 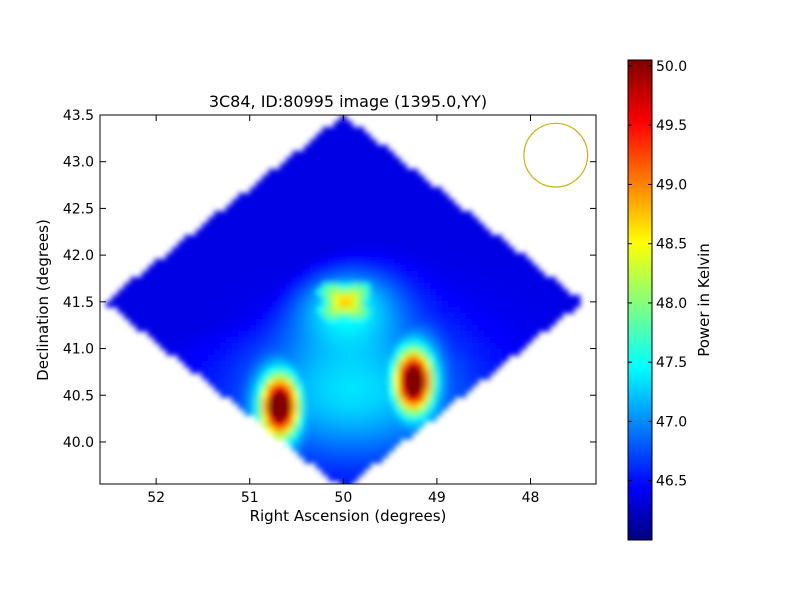 What do you see at coordinates (657, 274) in the screenshot?
I see `colorbar-ticks: 46.547.047.548.048.549.049.550.0` at bounding box center [657, 274].